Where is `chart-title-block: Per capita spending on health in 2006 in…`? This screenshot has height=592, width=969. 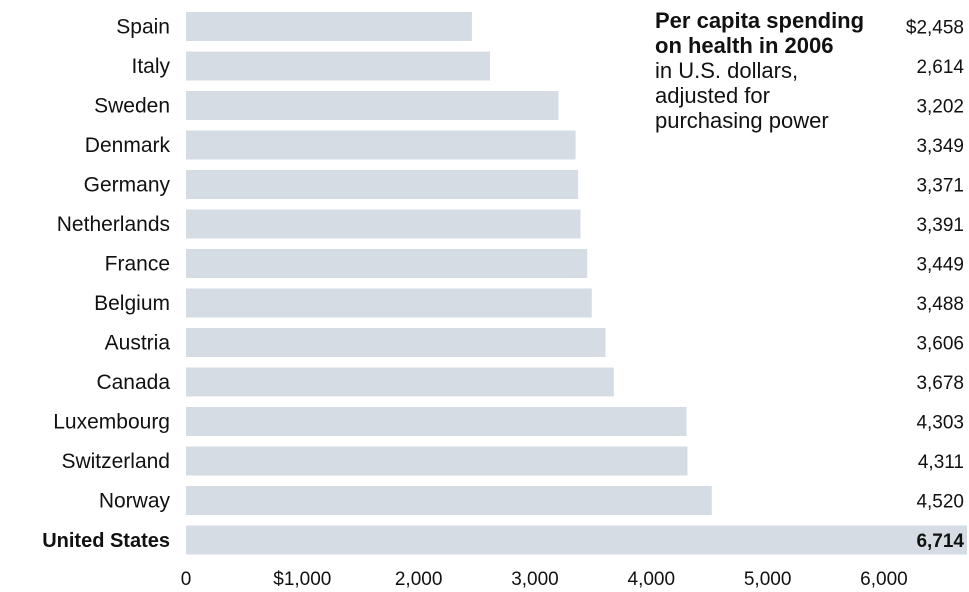
chart-title-block: Per capita spending on health in 2006 in… is located at coordinates (765, 70).